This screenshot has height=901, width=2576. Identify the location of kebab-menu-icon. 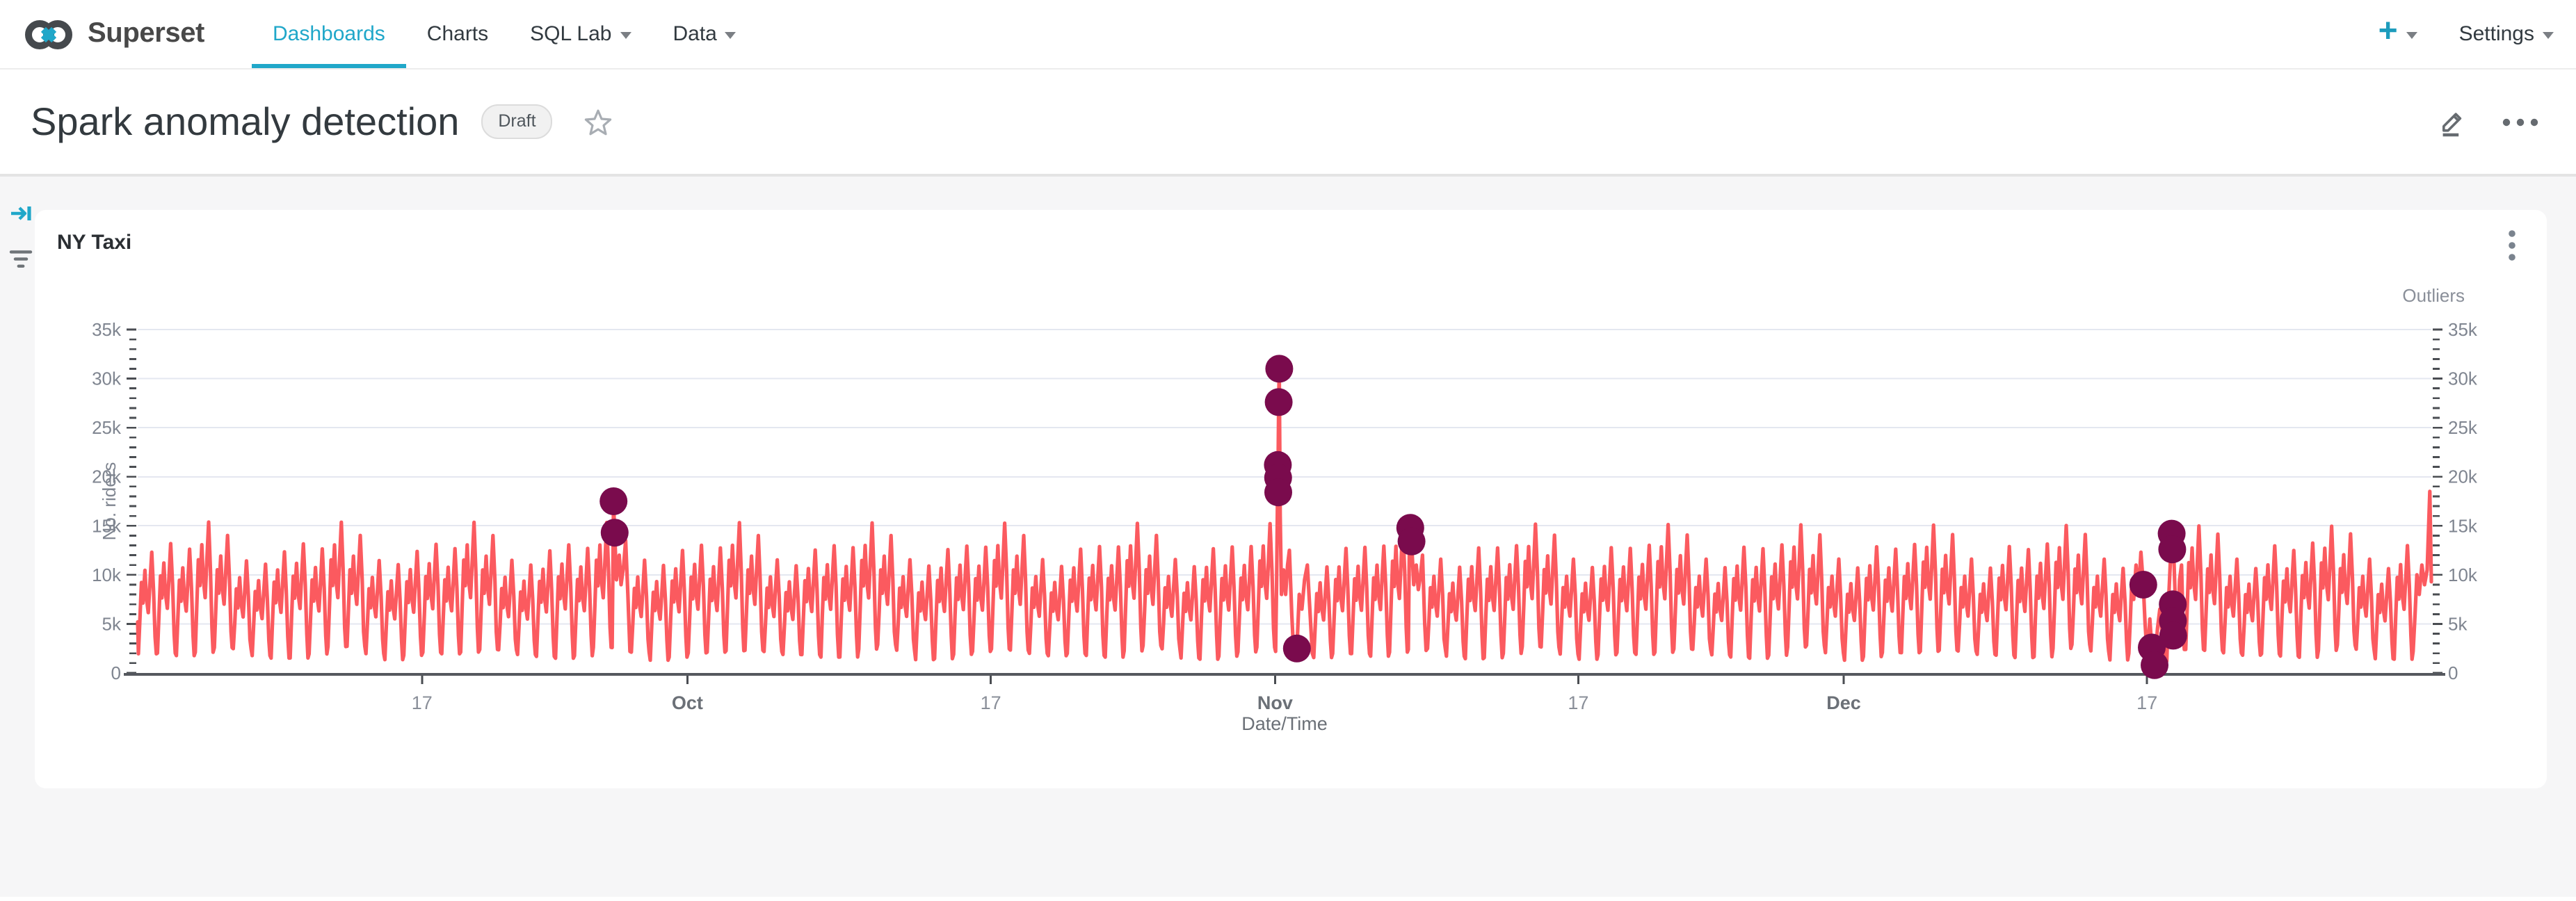
(2512, 246).